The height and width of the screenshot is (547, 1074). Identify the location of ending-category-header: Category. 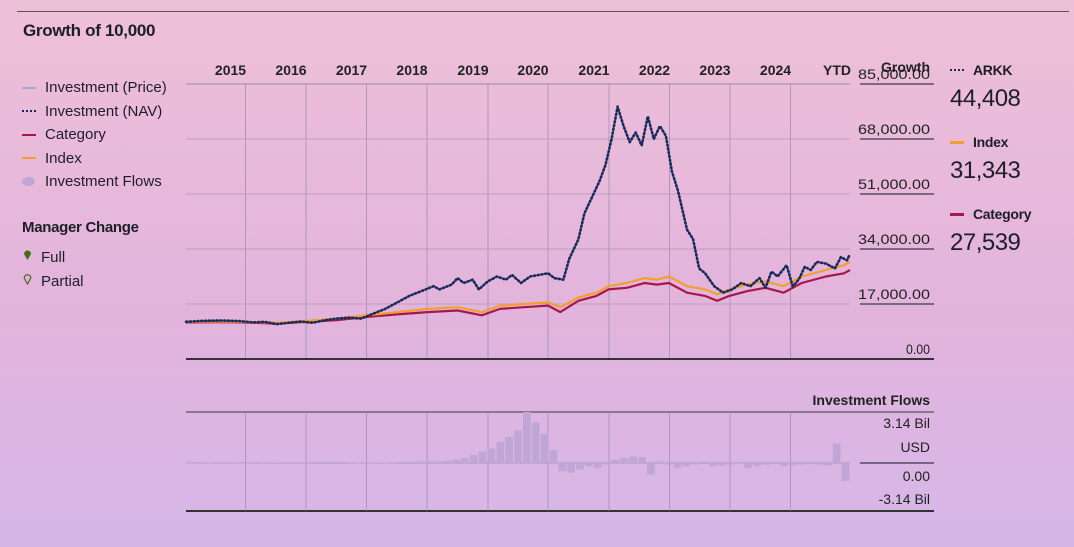
(991, 214).